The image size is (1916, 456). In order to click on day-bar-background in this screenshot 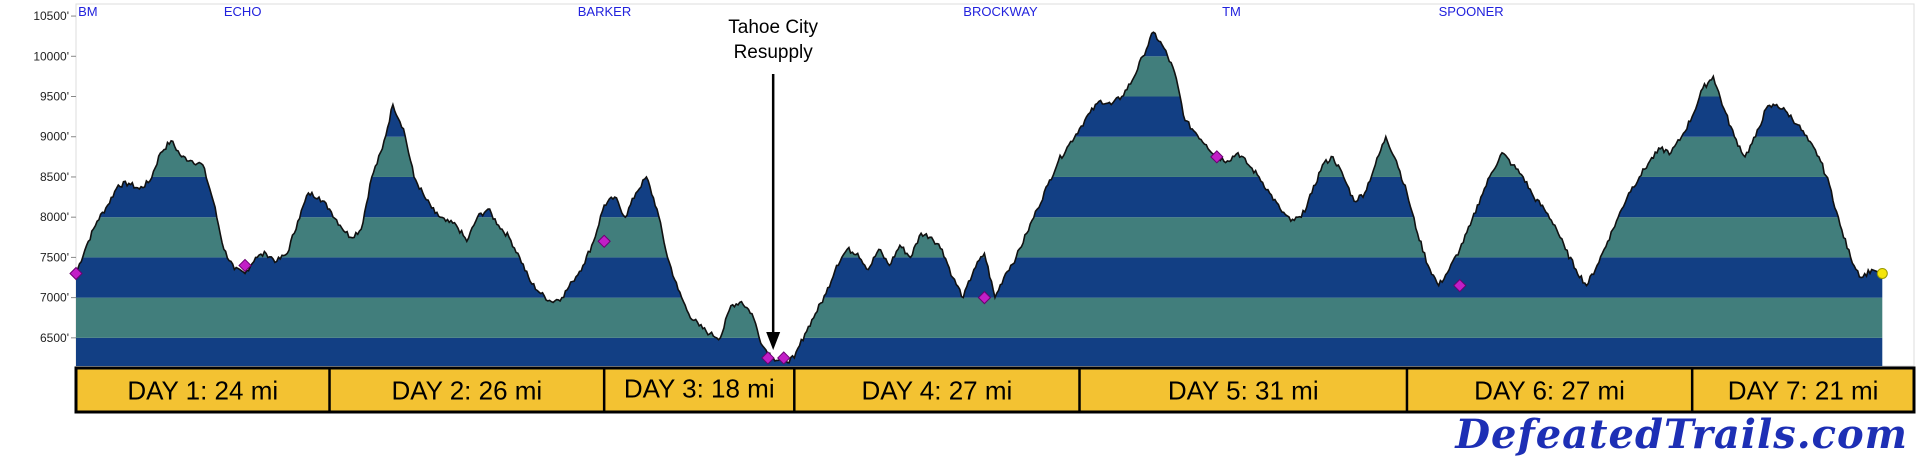, I will do `click(995, 390)`.